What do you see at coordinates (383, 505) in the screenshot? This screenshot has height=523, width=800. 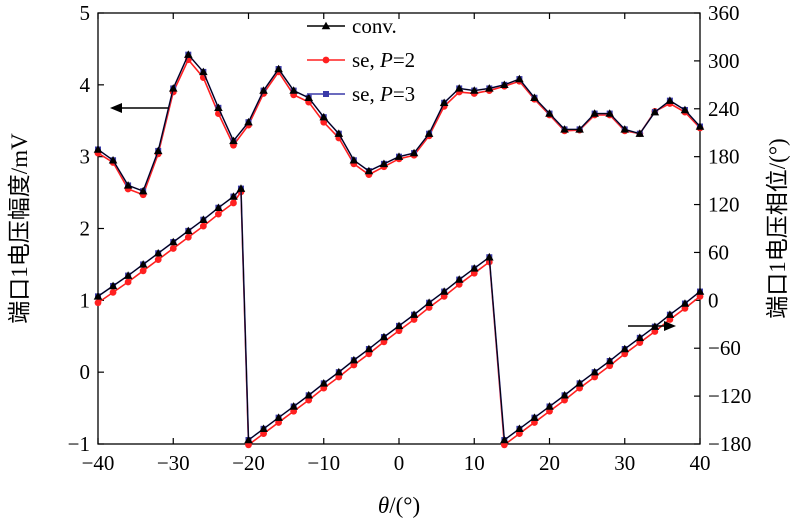 I see `x-axis-label-symbol: θ` at bounding box center [383, 505].